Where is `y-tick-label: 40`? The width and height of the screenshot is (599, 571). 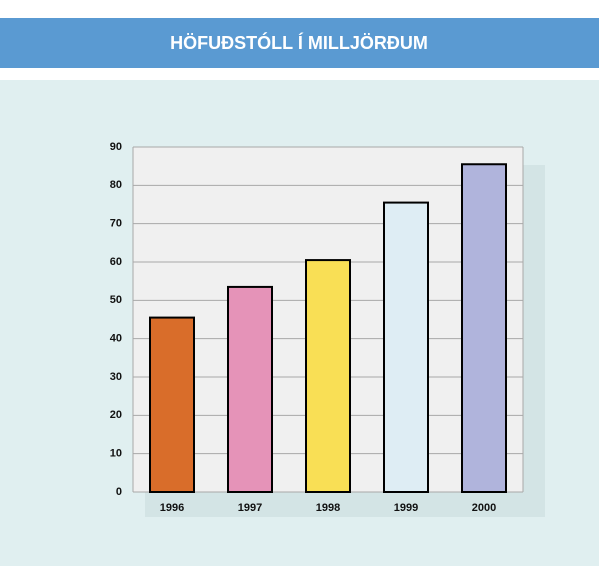
y-tick-label: 40 is located at coordinates (116, 339).